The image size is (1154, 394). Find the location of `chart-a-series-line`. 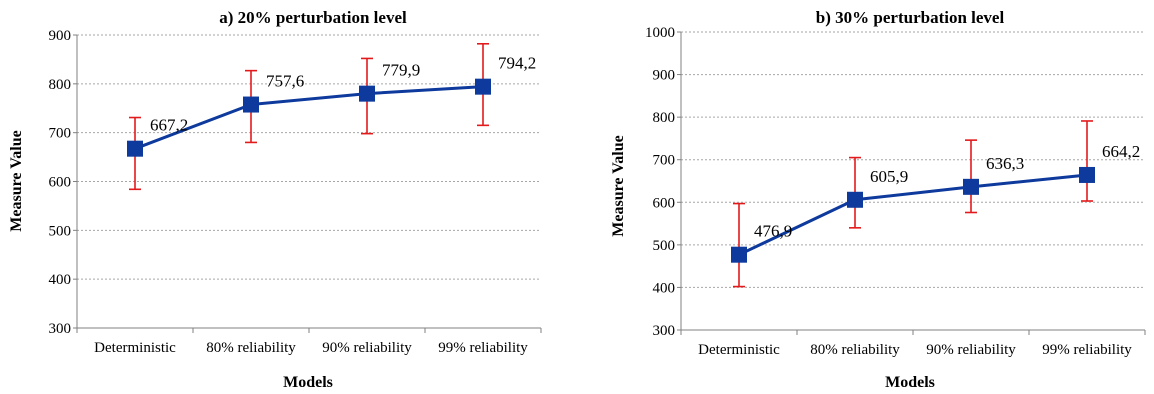

chart-a-series-line is located at coordinates (309, 118).